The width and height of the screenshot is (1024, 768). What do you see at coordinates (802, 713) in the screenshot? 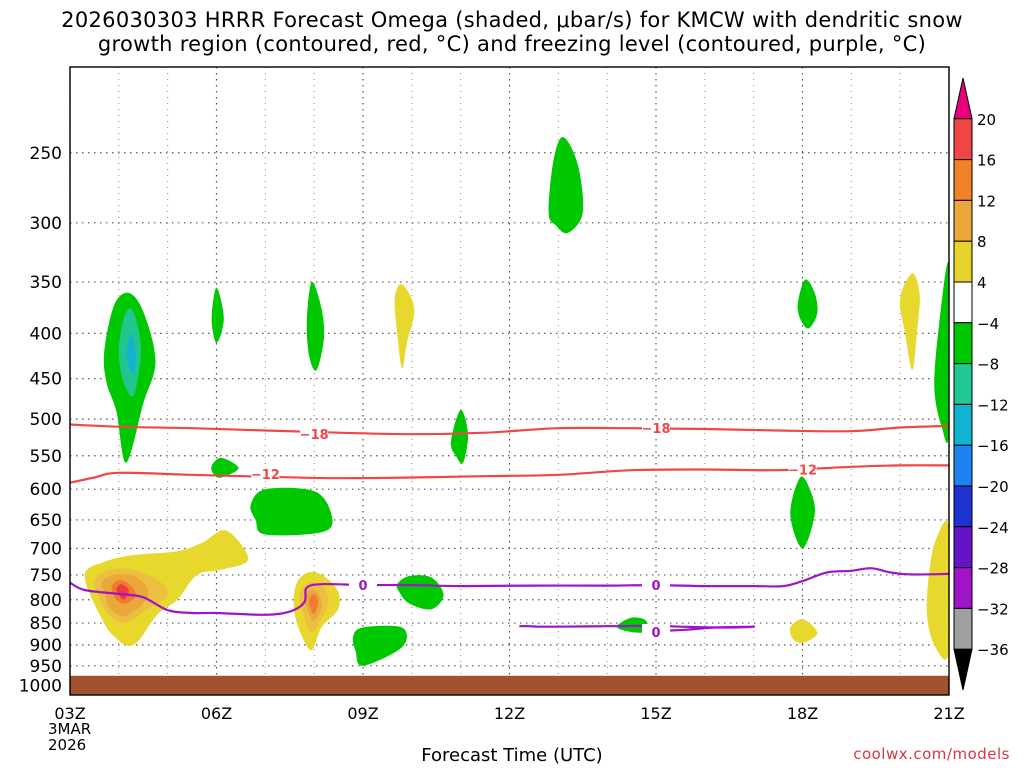
I see `x-tick-label: 18Z` at bounding box center [802, 713].